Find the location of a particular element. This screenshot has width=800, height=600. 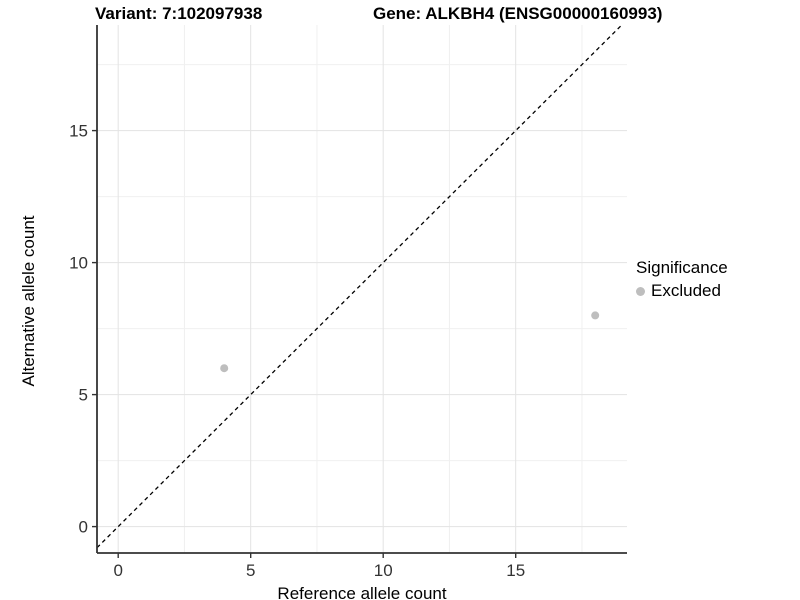

excluded-point-swatch is located at coordinates (640, 291).